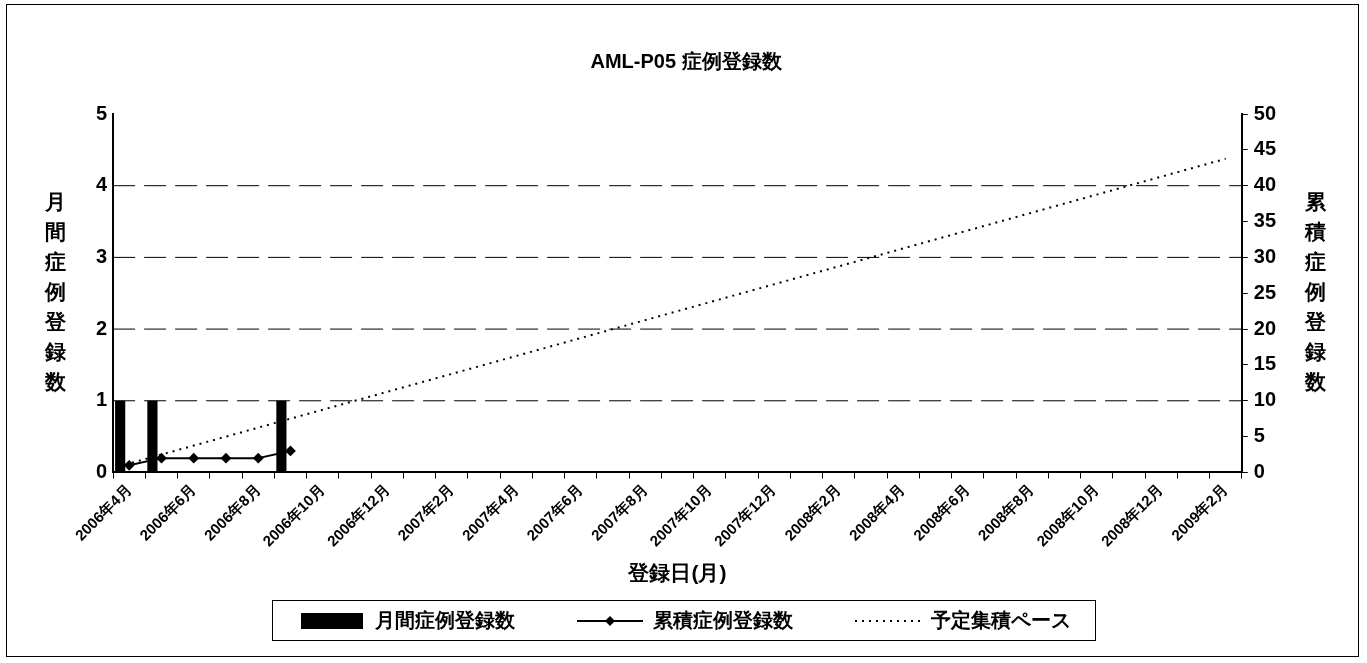  Describe the element at coordinates (444, 620) in the screenshot. I see `legend-label: 月間症例登録数` at that location.